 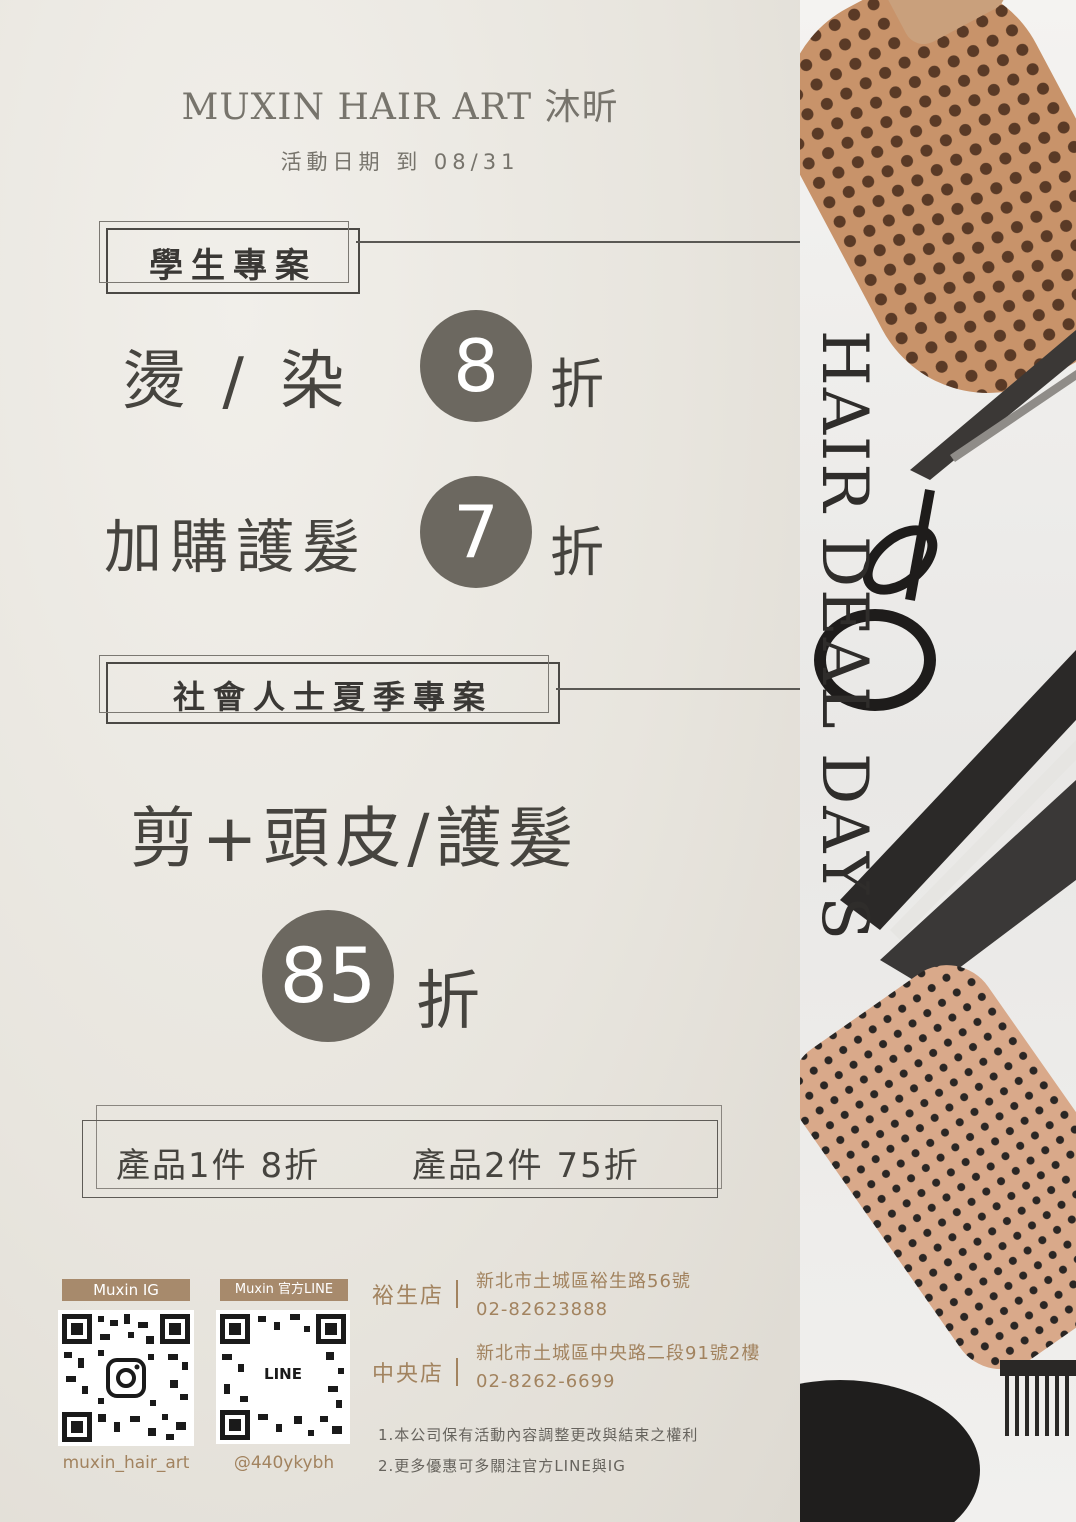 What do you see at coordinates (476, 366) in the screenshot?
I see `discount-circle-8: 8` at bounding box center [476, 366].